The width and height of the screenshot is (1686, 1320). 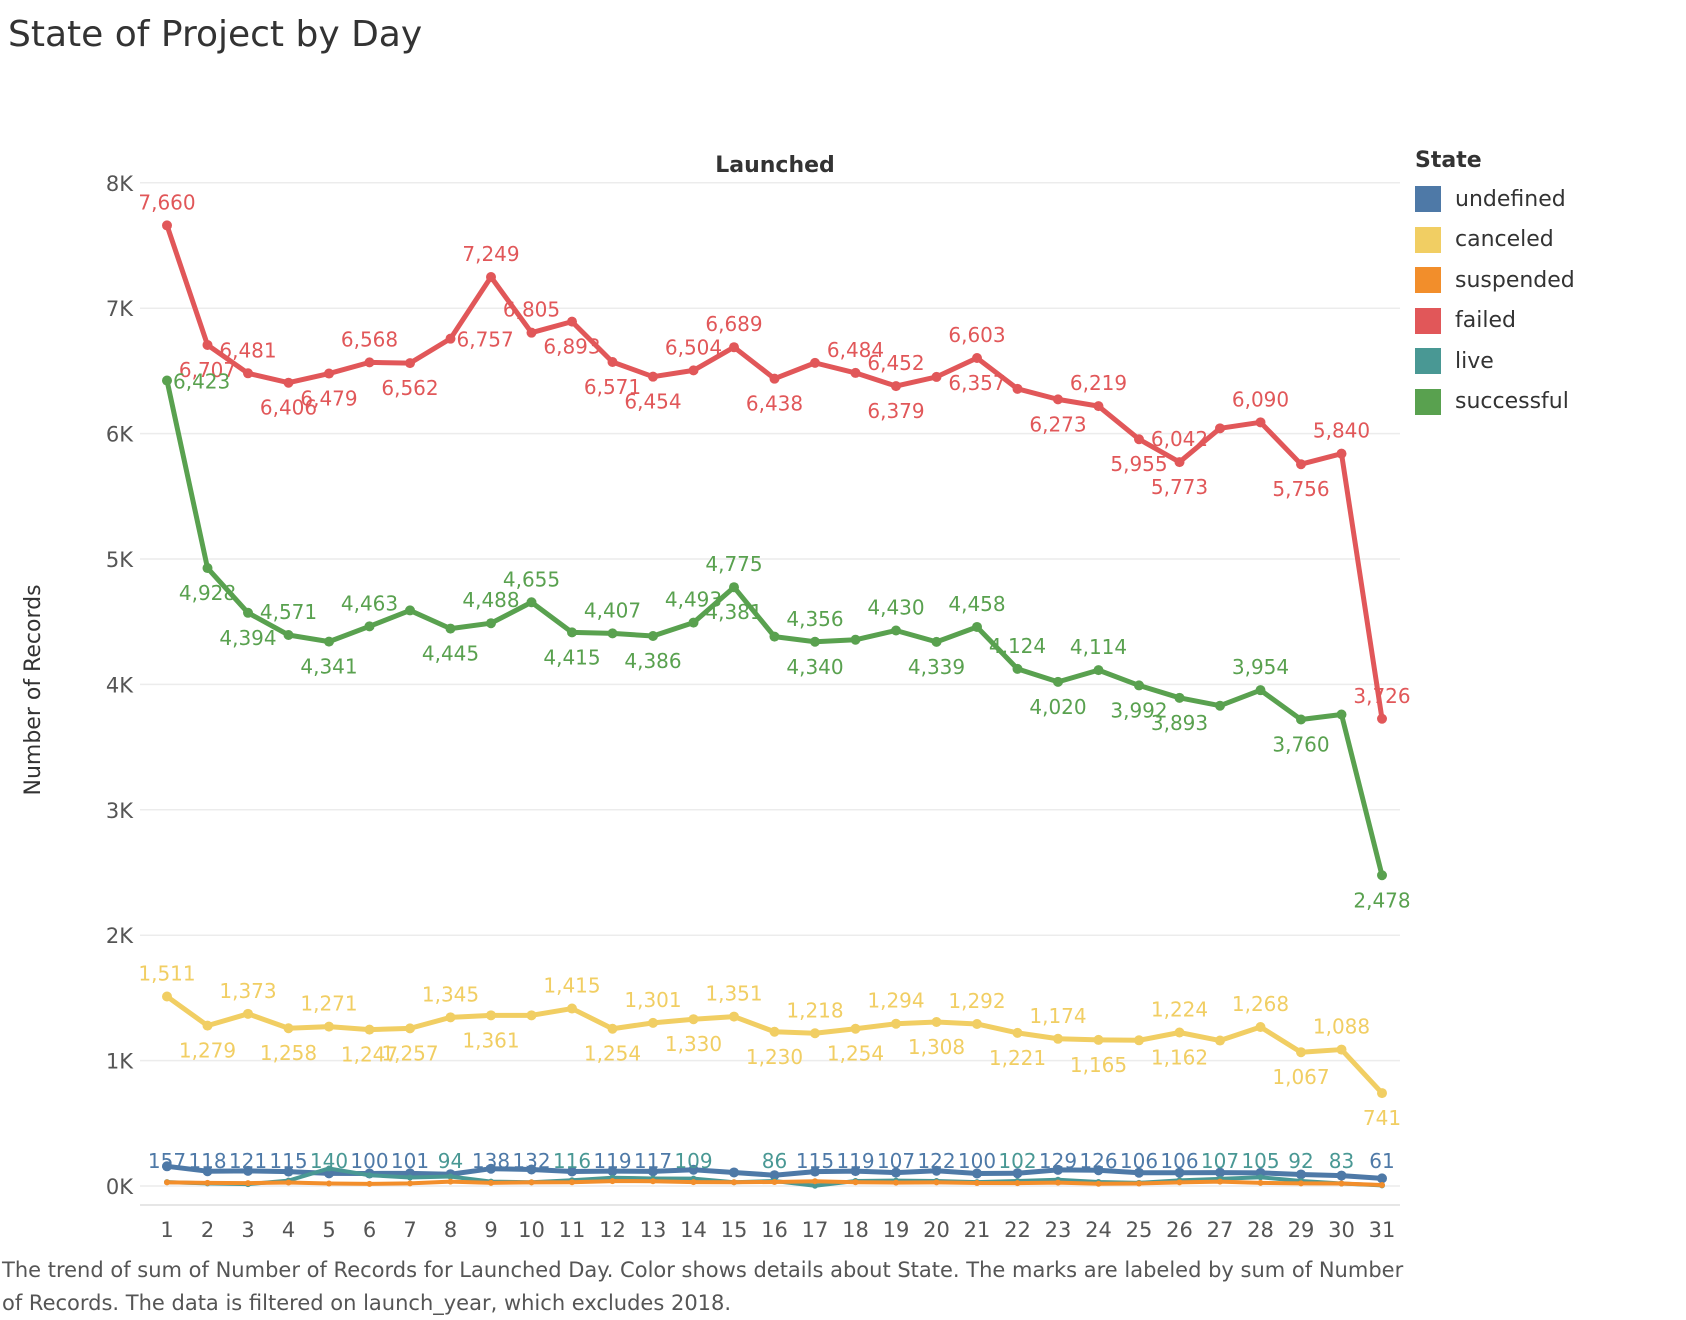 What do you see at coordinates (120, 309) in the screenshot?
I see `y-tick-label: 7K` at bounding box center [120, 309].